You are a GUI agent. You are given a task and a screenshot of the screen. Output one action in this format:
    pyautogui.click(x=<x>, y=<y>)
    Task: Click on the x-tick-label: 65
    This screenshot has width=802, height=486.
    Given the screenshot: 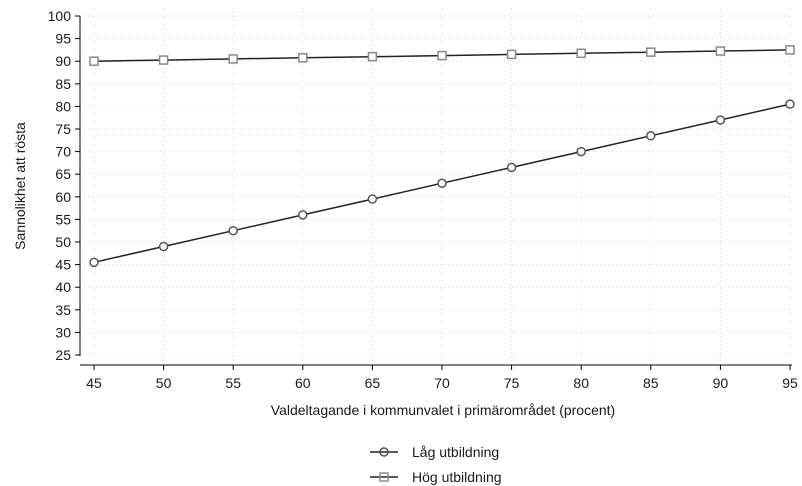 What is the action you would take?
    pyautogui.click(x=373, y=383)
    